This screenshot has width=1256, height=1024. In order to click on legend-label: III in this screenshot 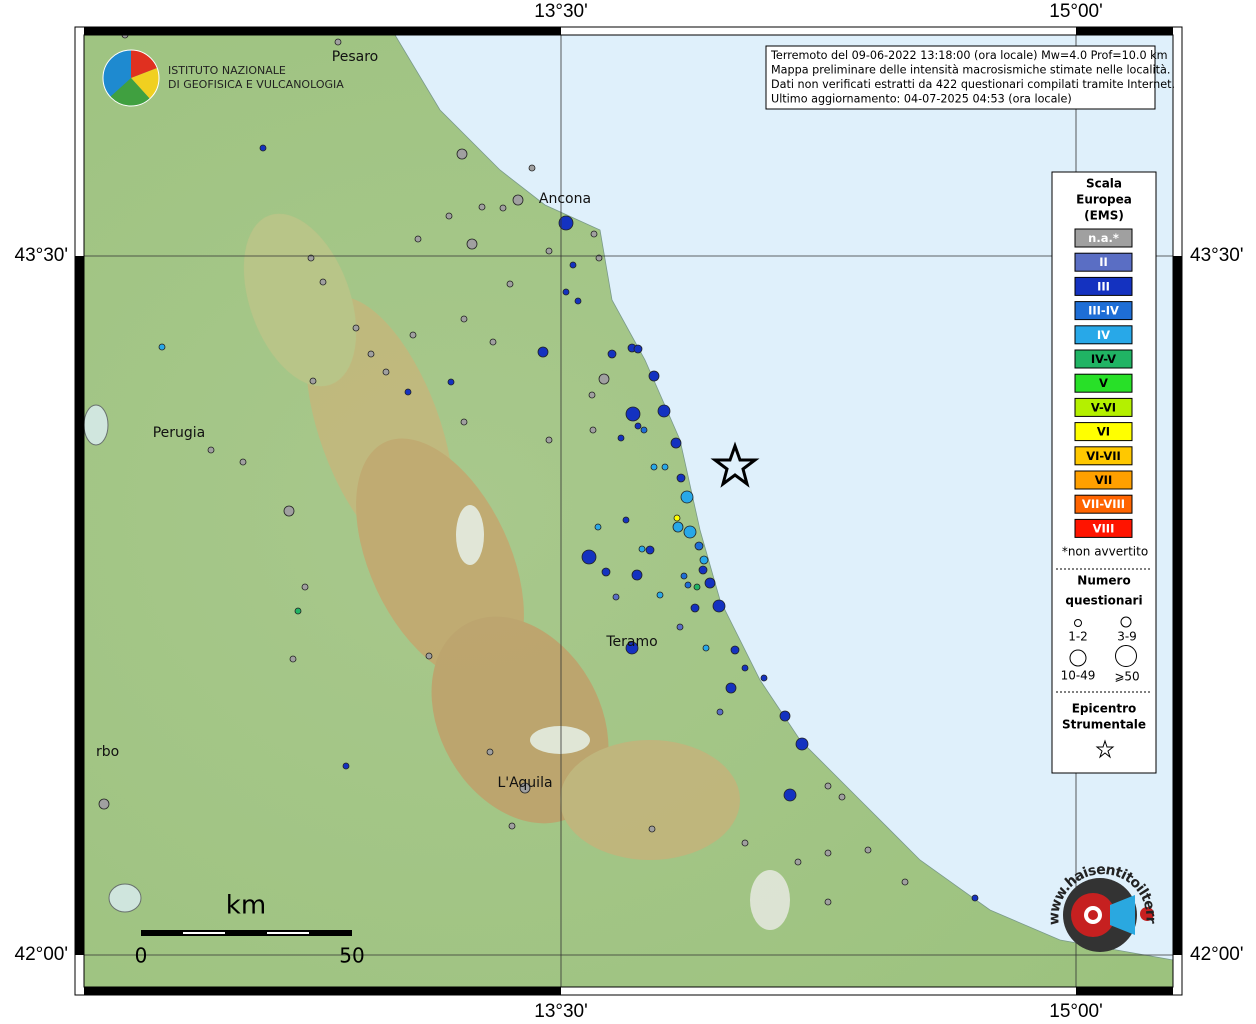, I will do `click(1103, 286)`.